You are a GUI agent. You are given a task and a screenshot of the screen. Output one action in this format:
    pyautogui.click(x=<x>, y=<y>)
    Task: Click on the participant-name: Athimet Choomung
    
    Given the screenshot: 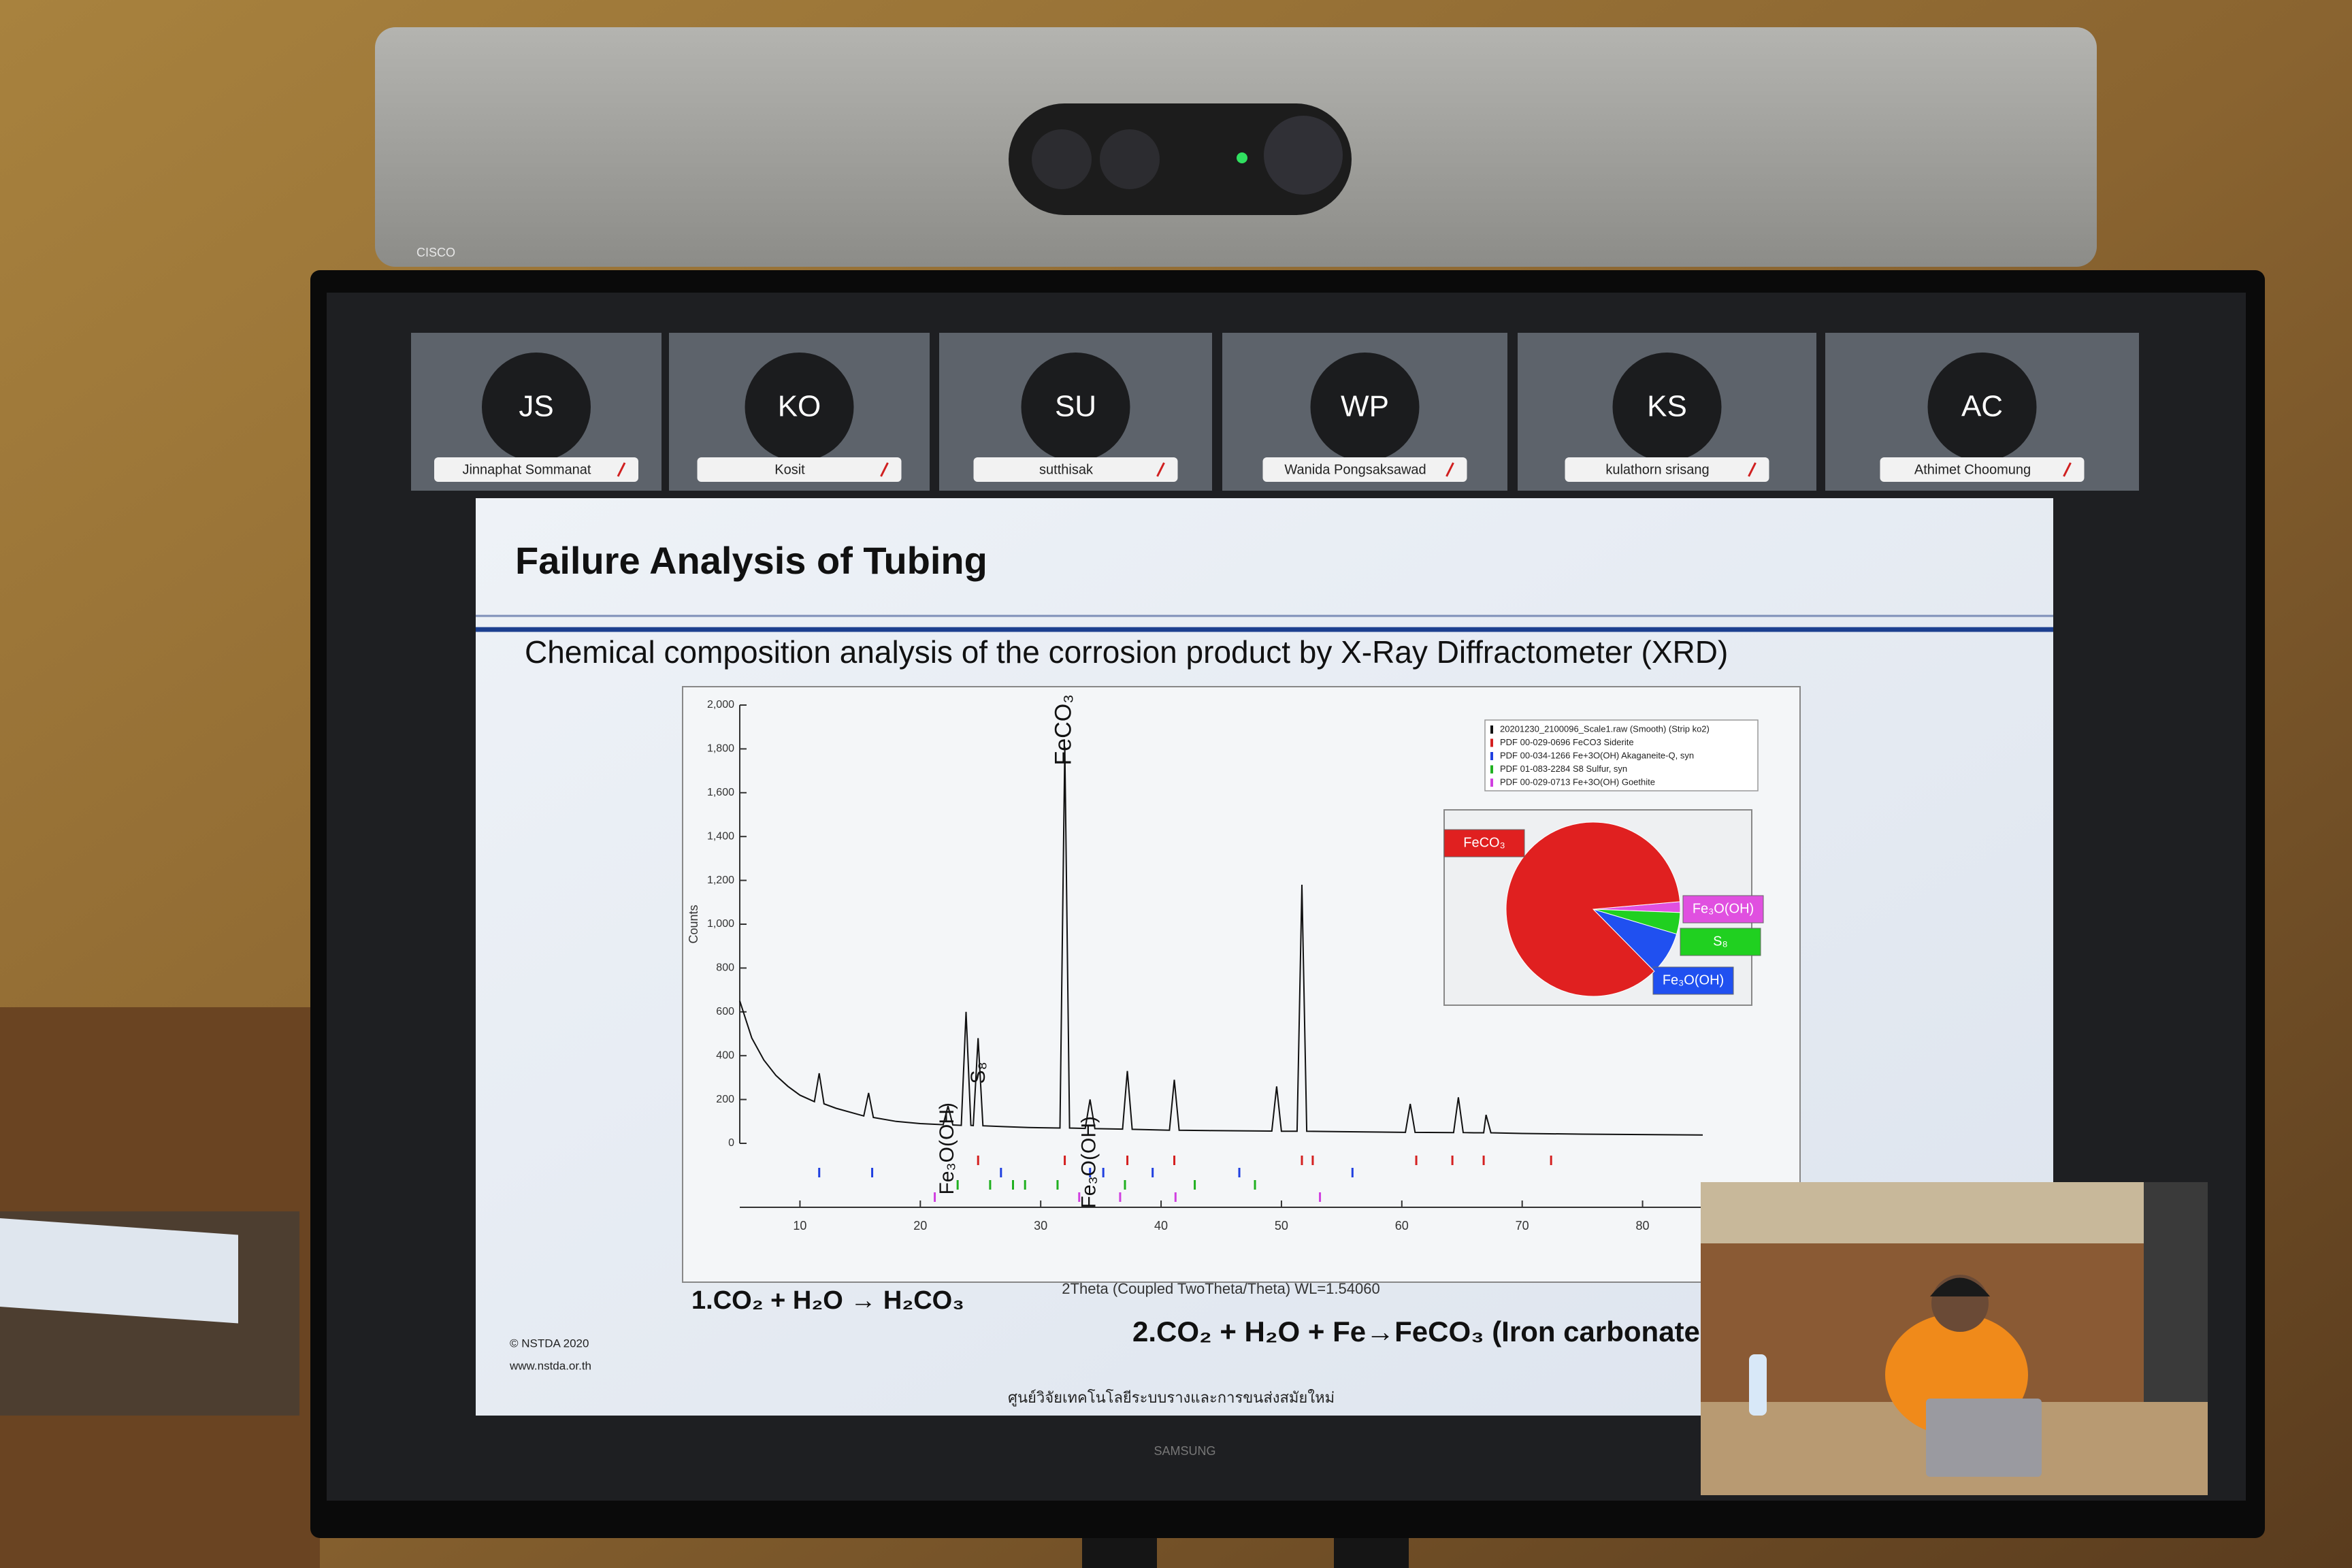 What is the action you would take?
    pyautogui.click(x=1973, y=470)
    